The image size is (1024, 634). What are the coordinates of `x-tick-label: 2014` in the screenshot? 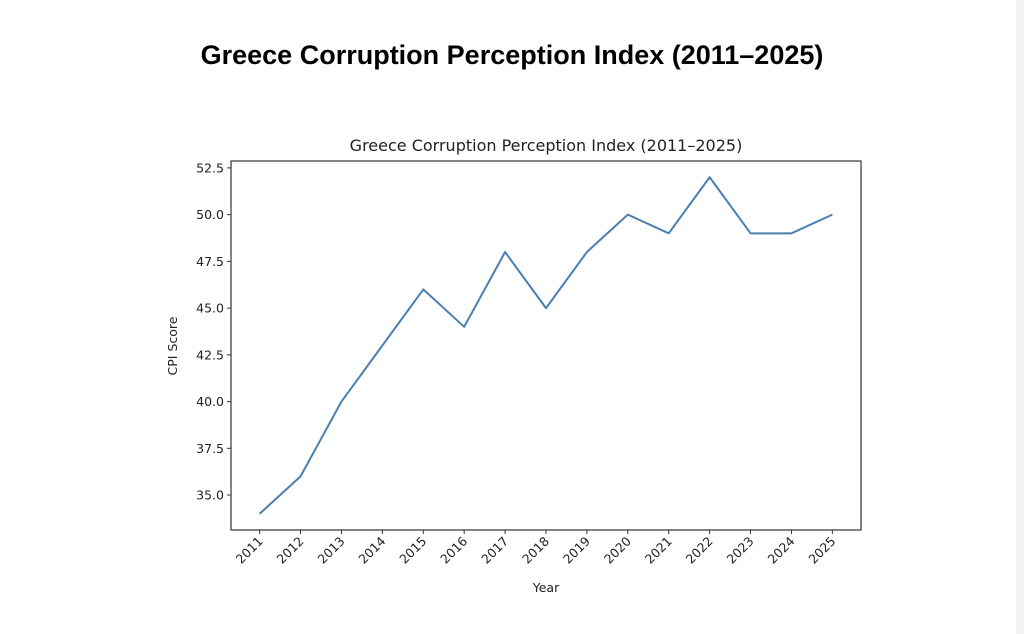 It's located at (371, 549).